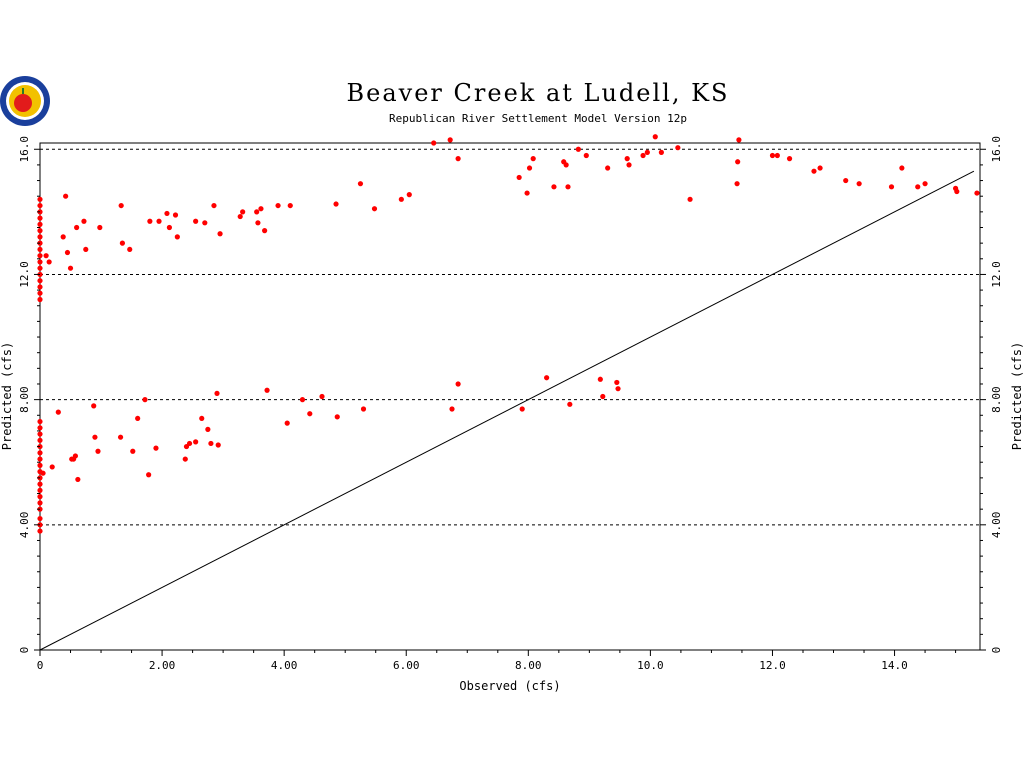 This screenshot has width=1024, height=768. What do you see at coordinates (24, 274) in the screenshot?
I see `y-tick-label-left: 12.0` at bounding box center [24, 274].